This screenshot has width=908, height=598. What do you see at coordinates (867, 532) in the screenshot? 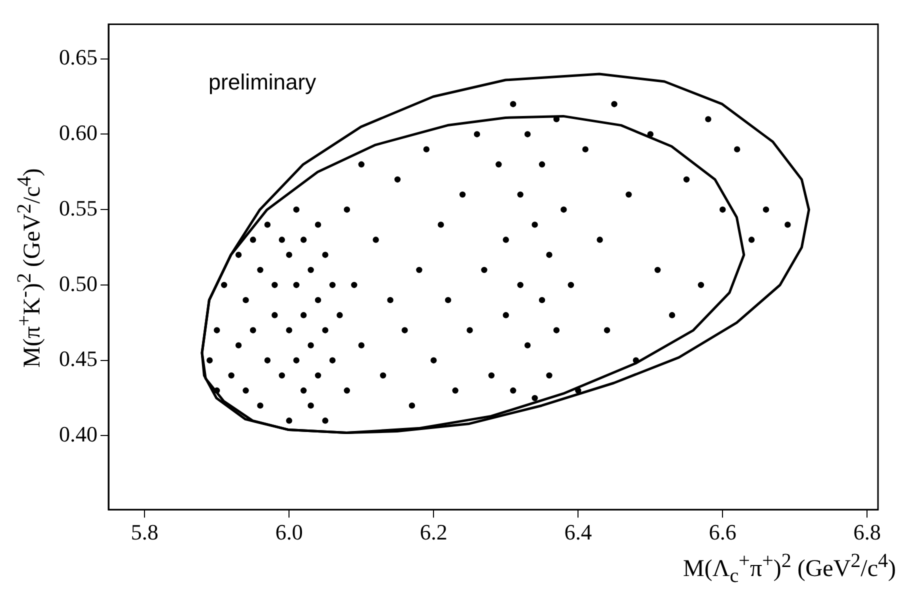
I see `x-tick-label: 6.8` at bounding box center [867, 532].